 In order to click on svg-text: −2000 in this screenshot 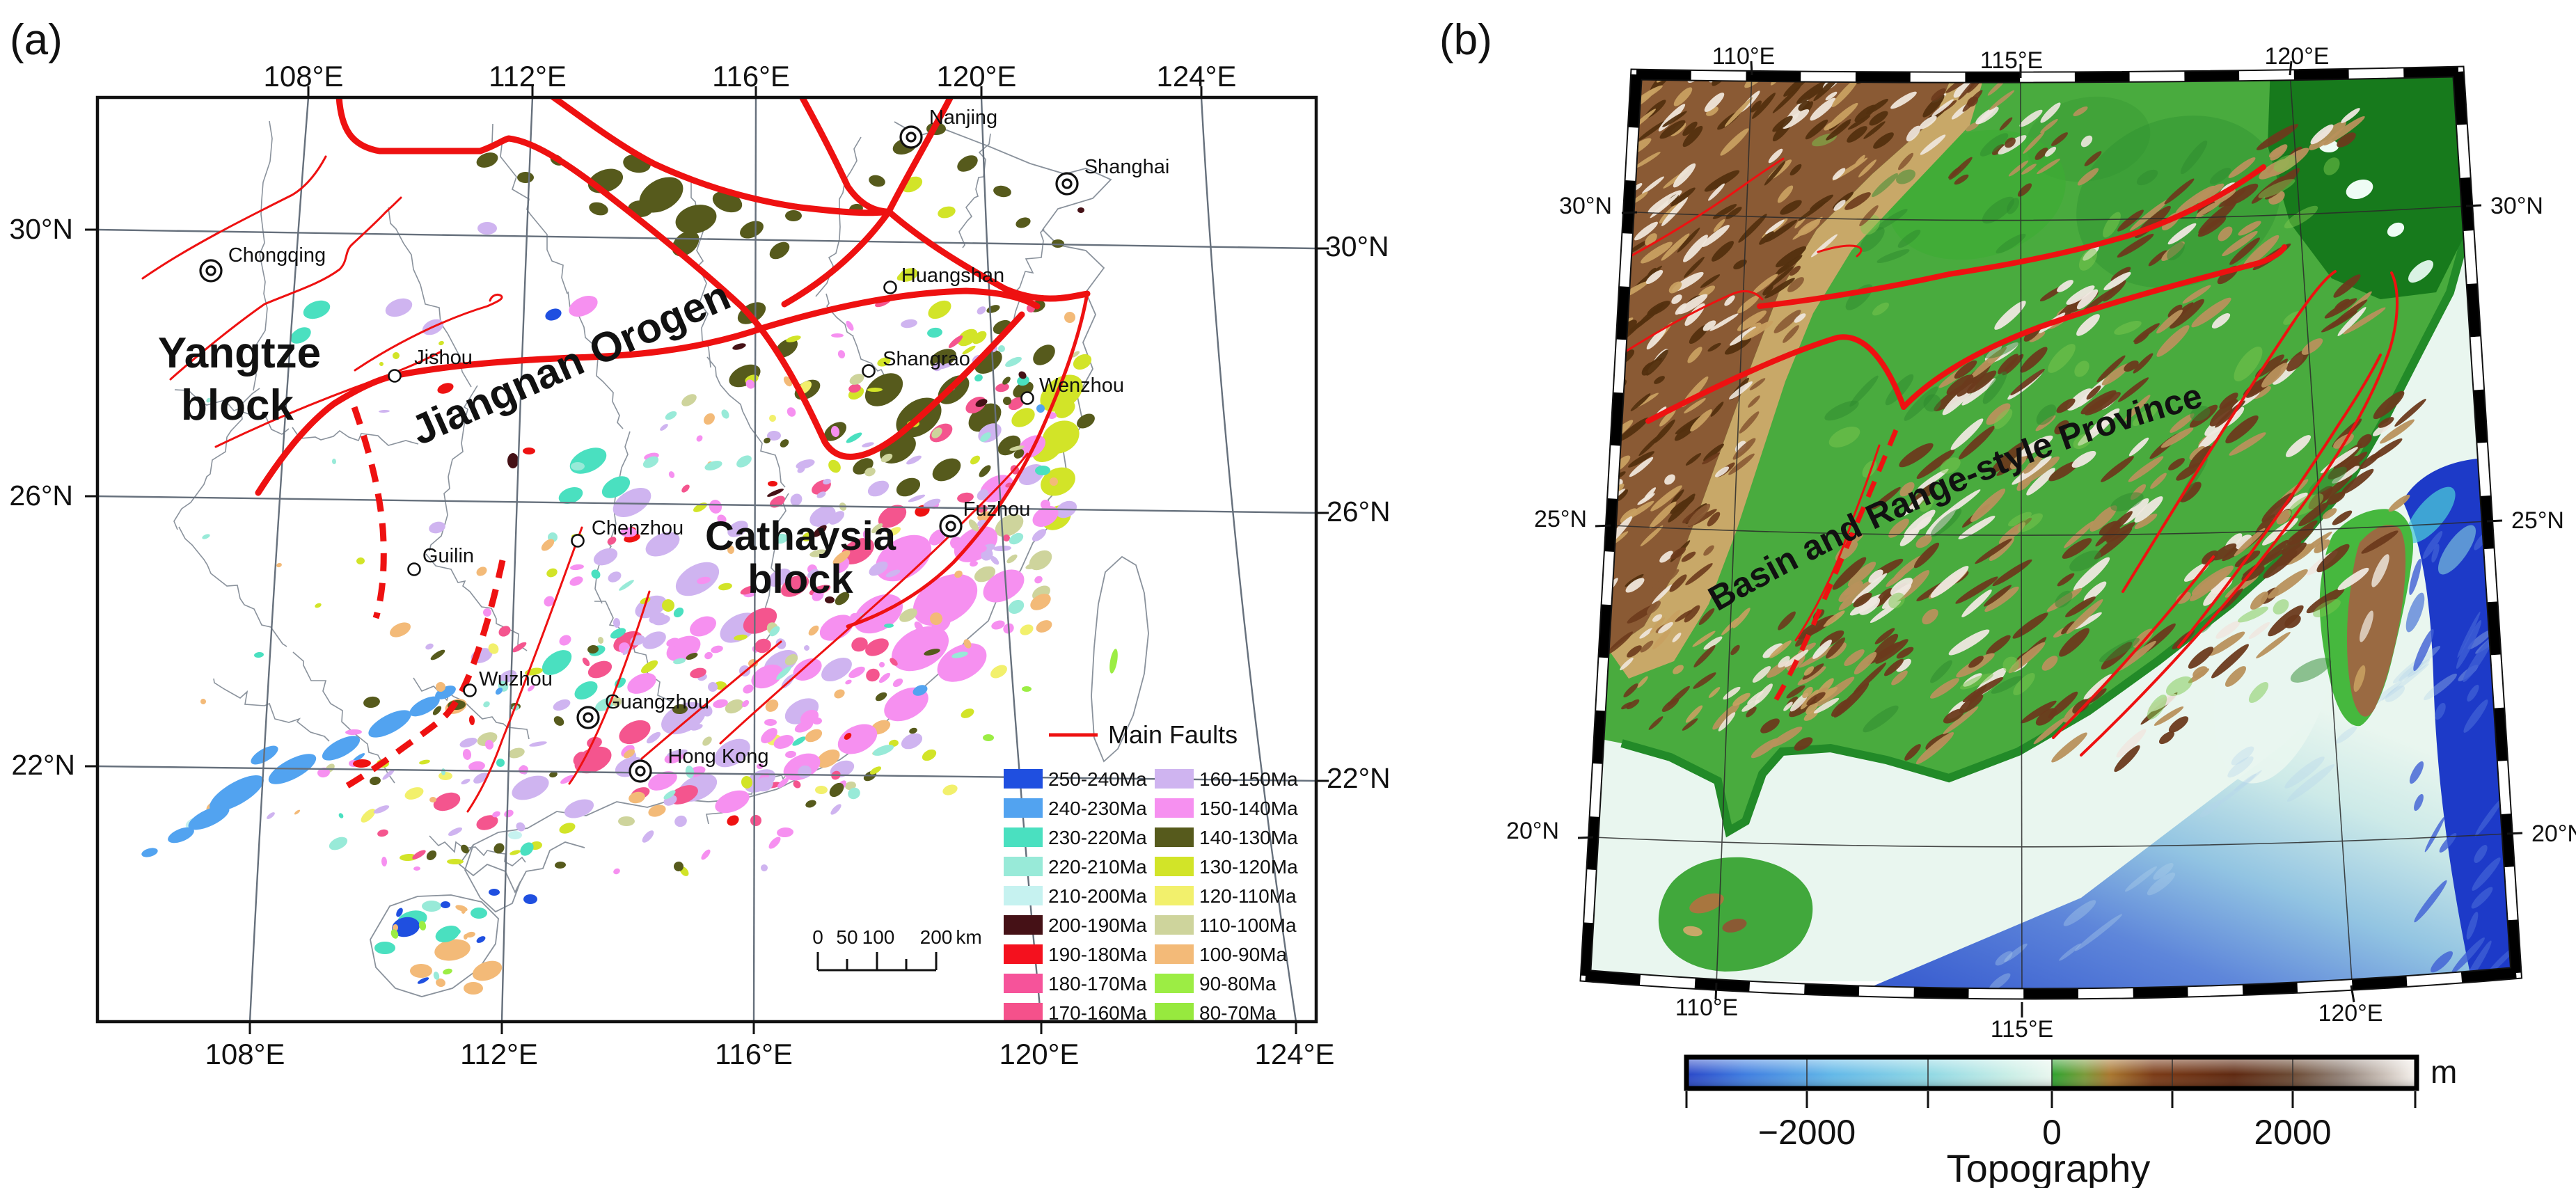, I will do `click(1807, 1132)`.